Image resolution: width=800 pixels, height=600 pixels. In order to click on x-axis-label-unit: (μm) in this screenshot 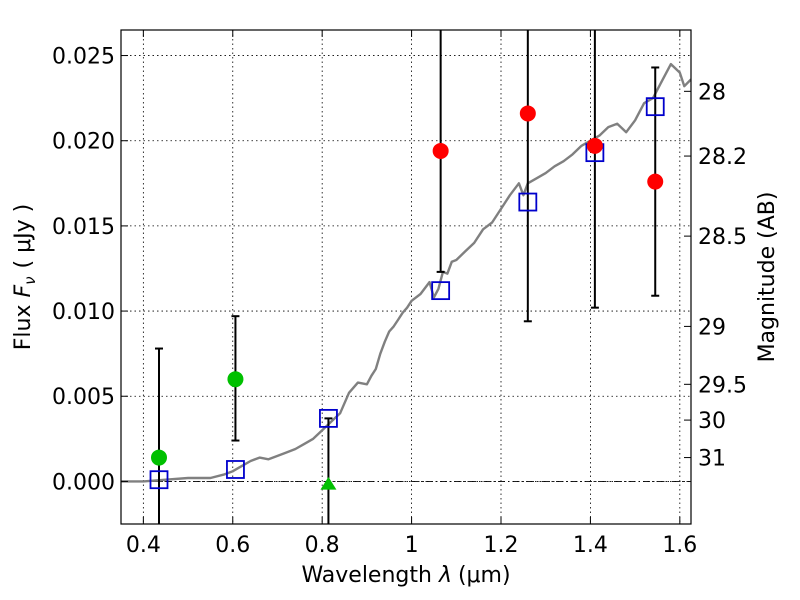, I will do `click(484, 575)`.